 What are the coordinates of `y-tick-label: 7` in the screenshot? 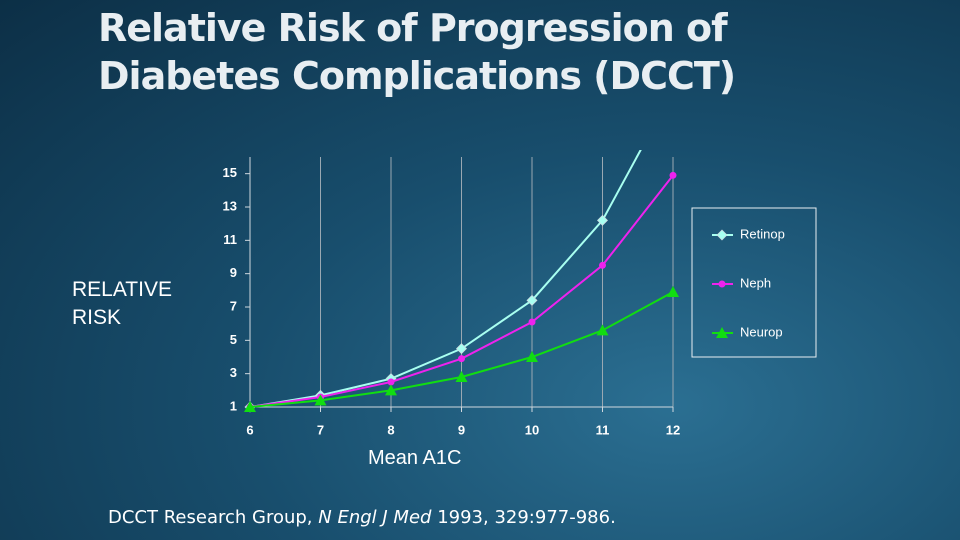 It's located at (233, 305).